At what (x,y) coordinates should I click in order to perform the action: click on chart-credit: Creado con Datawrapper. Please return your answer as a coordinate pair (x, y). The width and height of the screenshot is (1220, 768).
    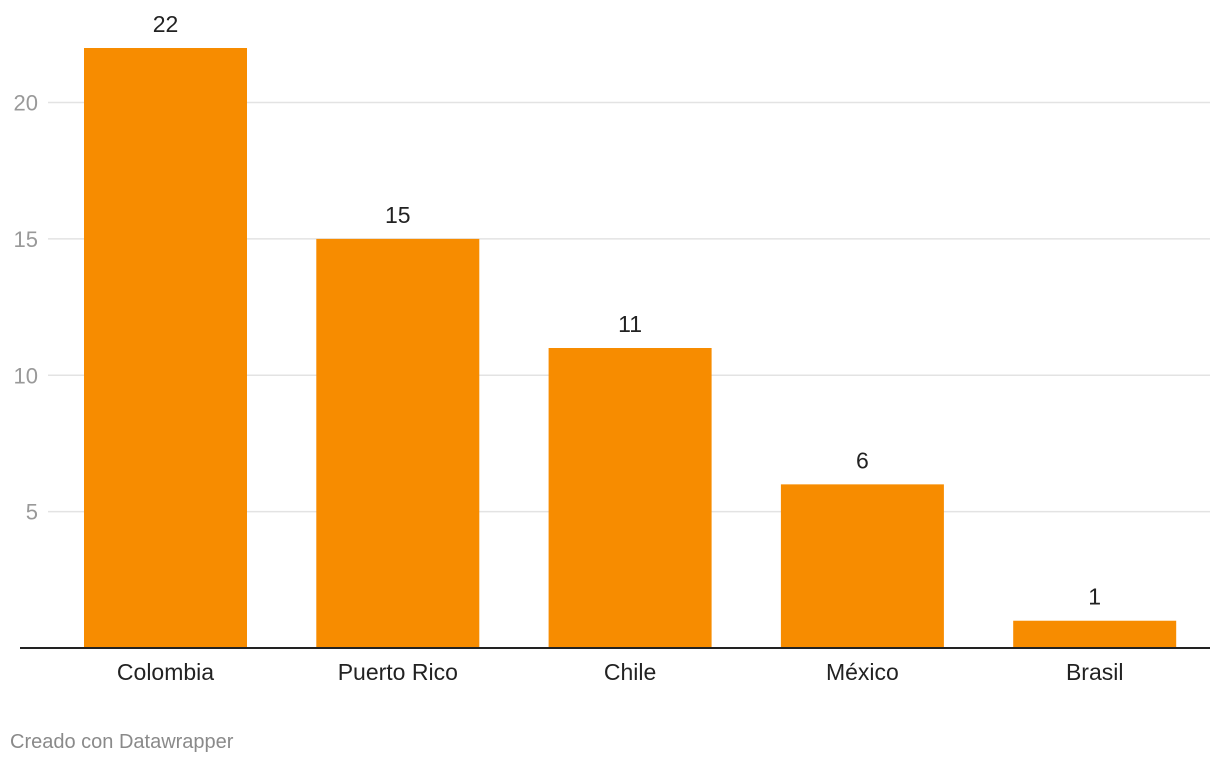
    Looking at the image, I should click on (122, 742).